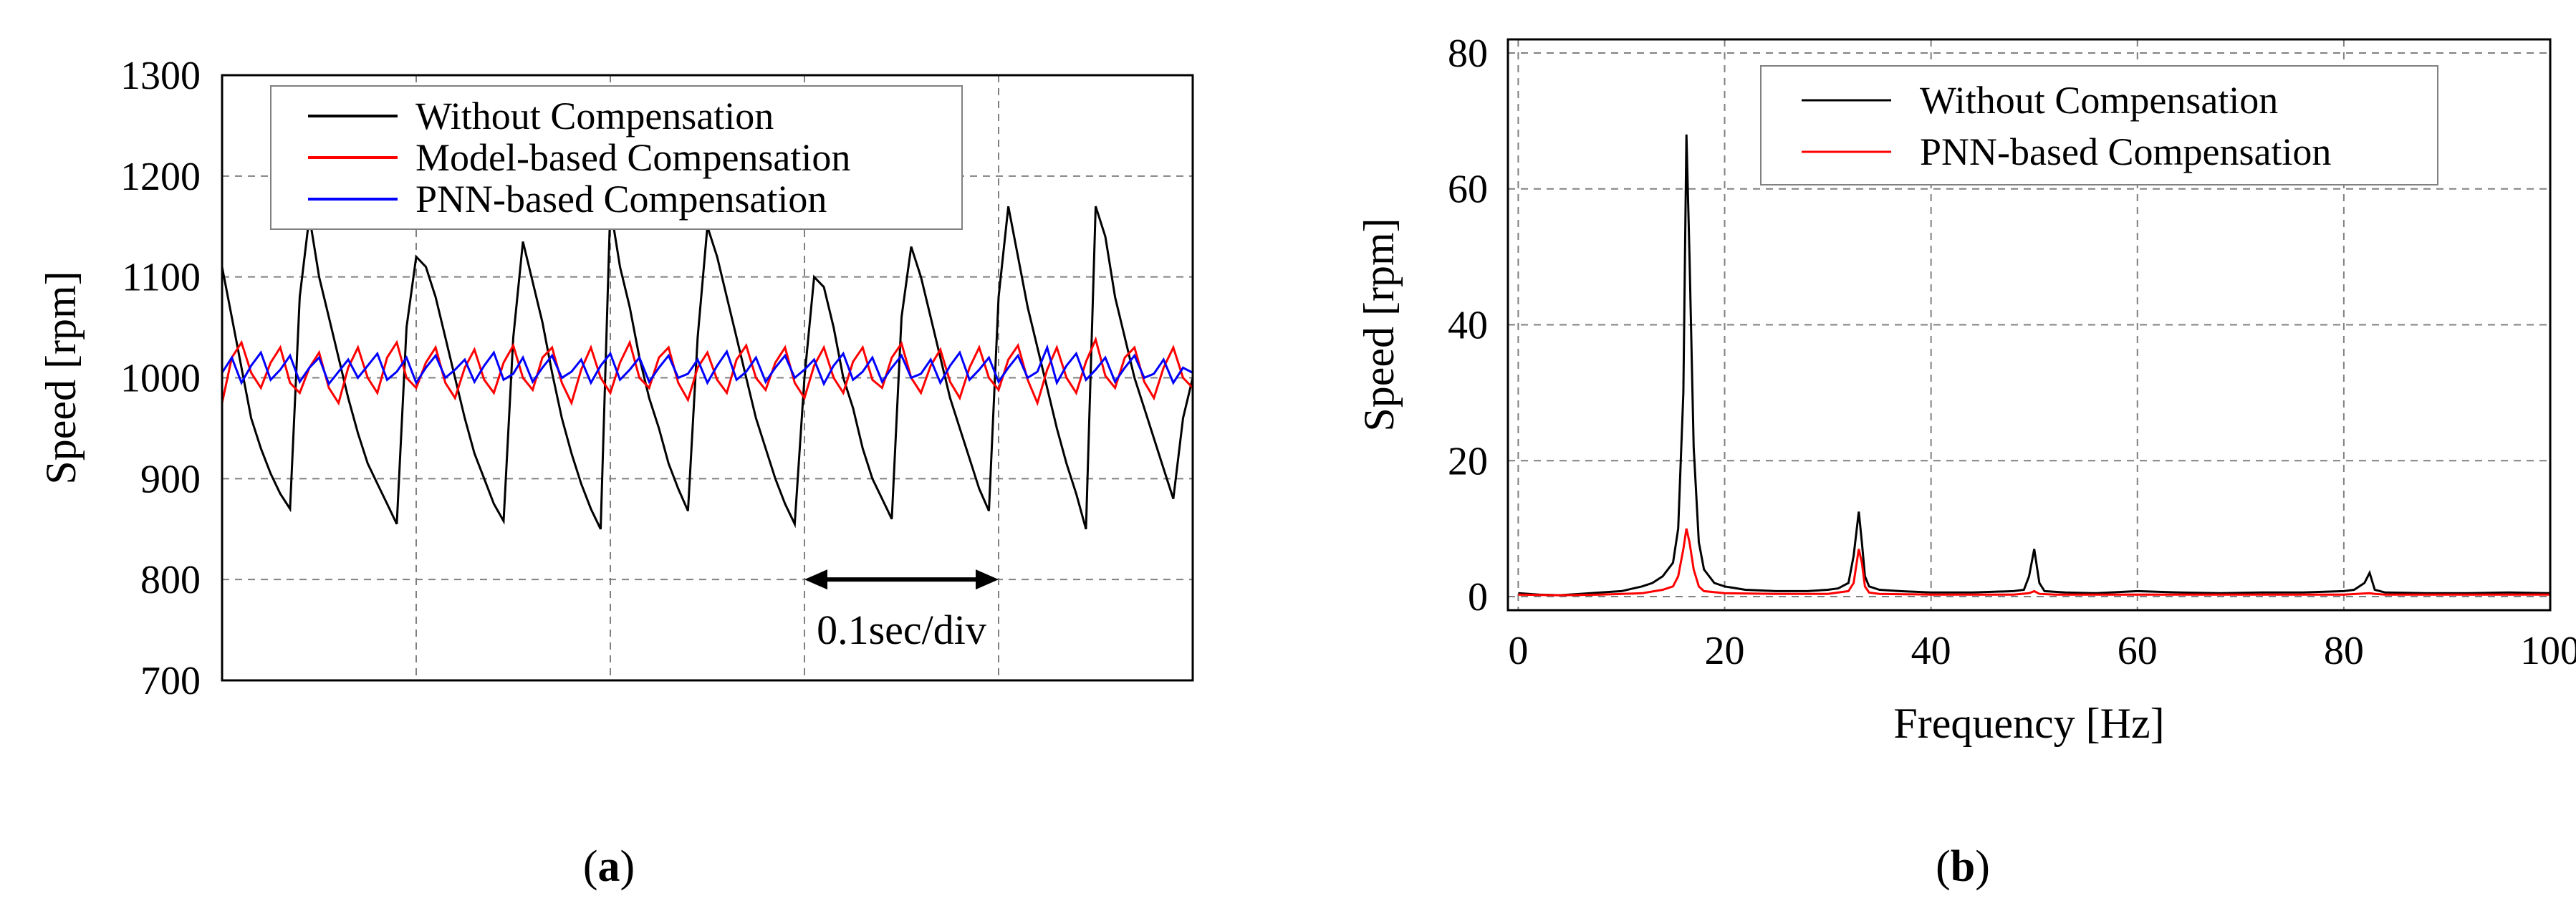 This screenshot has width=2576, height=916. I want to click on b-x-tick-20: 20, so click(1725, 651).